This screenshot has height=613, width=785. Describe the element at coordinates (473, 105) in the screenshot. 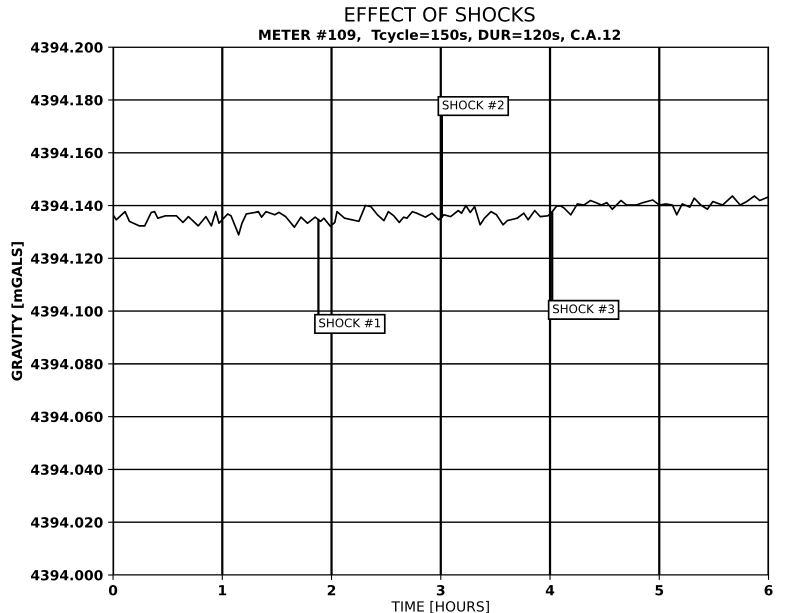

I see `annotation: SHOCK #2` at that location.